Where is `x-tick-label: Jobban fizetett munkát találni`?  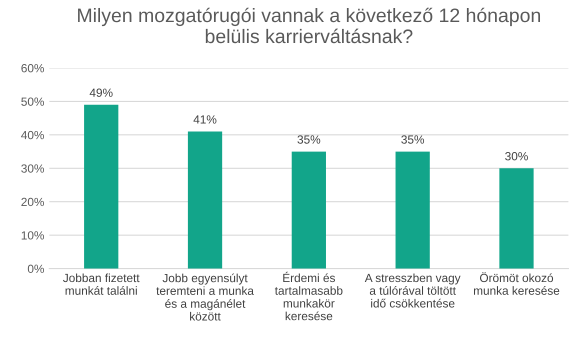
x-tick-label: Jobban fizetett munkát találni is located at coordinates (101, 284).